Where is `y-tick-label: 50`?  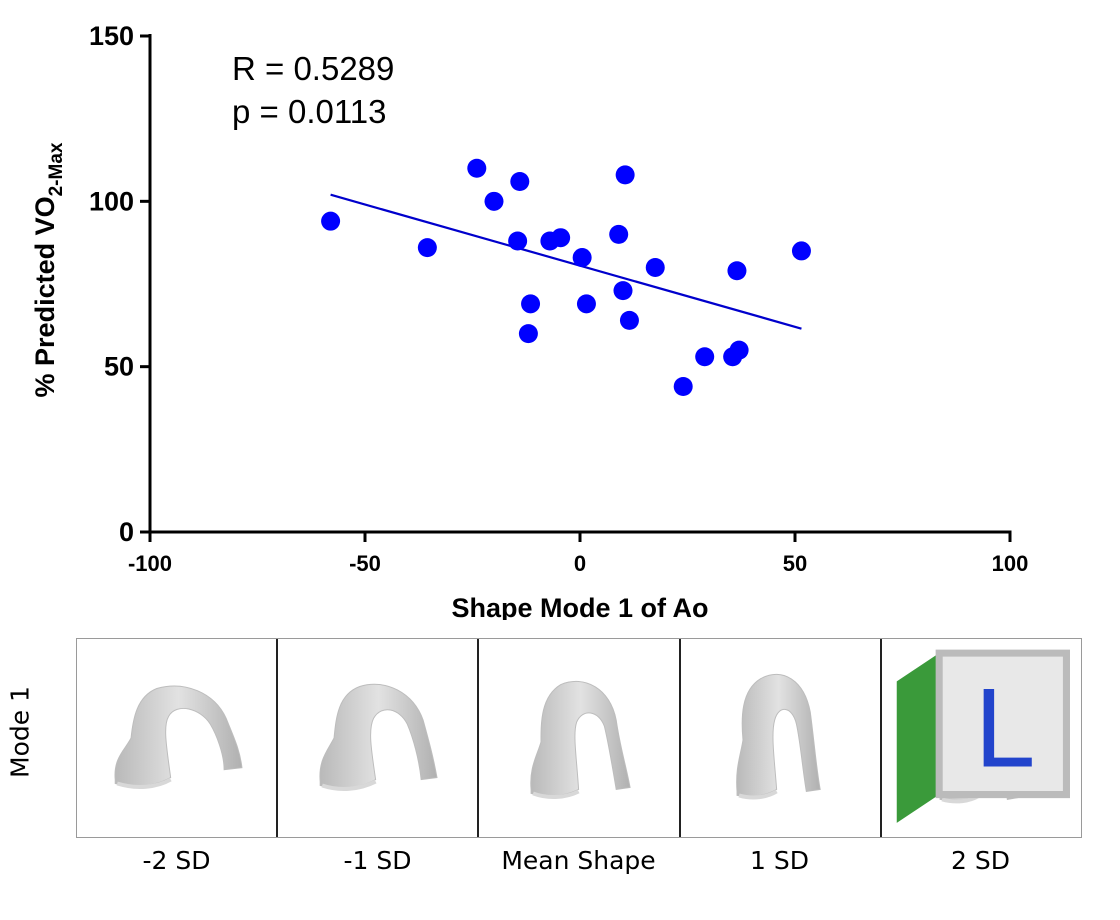 y-tick-label: 50 is located at coordinates (119, 367).